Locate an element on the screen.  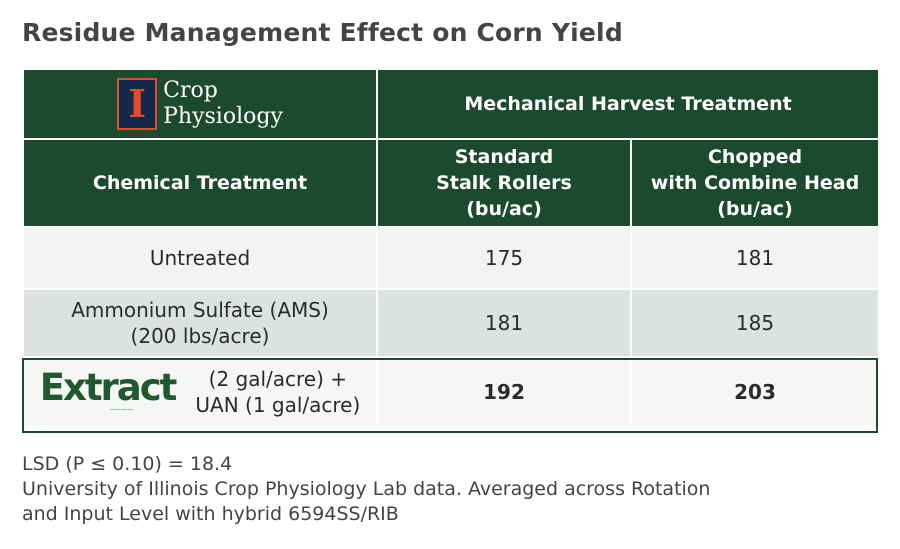
chemical-treatment-header: Chemical Treatment is located at coordinates (200, 183).